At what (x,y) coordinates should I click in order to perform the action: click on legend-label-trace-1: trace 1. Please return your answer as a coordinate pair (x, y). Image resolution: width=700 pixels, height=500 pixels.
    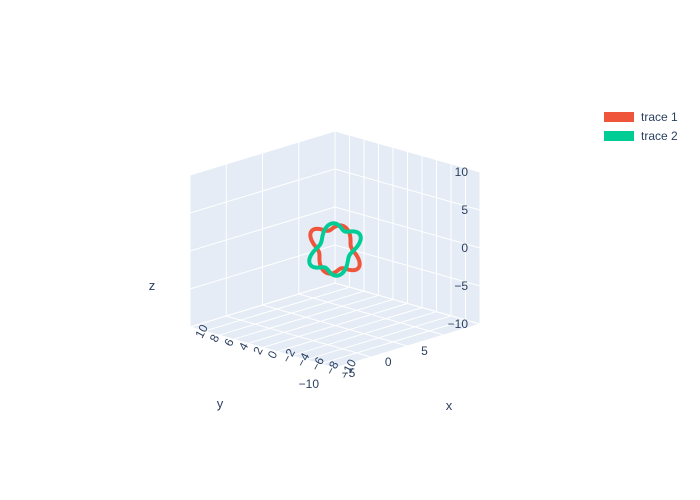
    Looking at the image, I should click on (659, 116).